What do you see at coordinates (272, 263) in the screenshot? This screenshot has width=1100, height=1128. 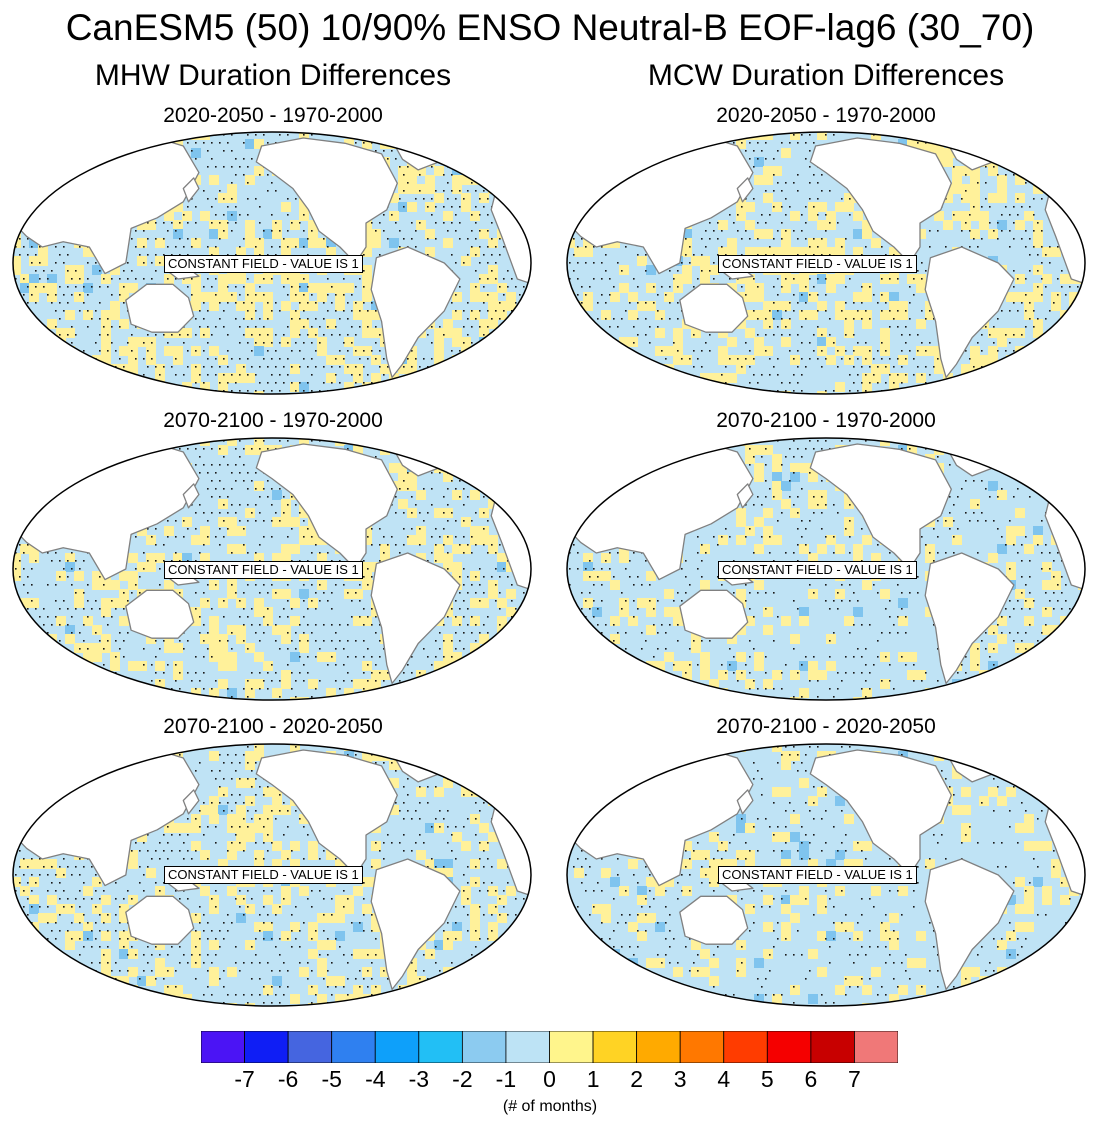 I see `map-panel` at bounding box center [272, 263].